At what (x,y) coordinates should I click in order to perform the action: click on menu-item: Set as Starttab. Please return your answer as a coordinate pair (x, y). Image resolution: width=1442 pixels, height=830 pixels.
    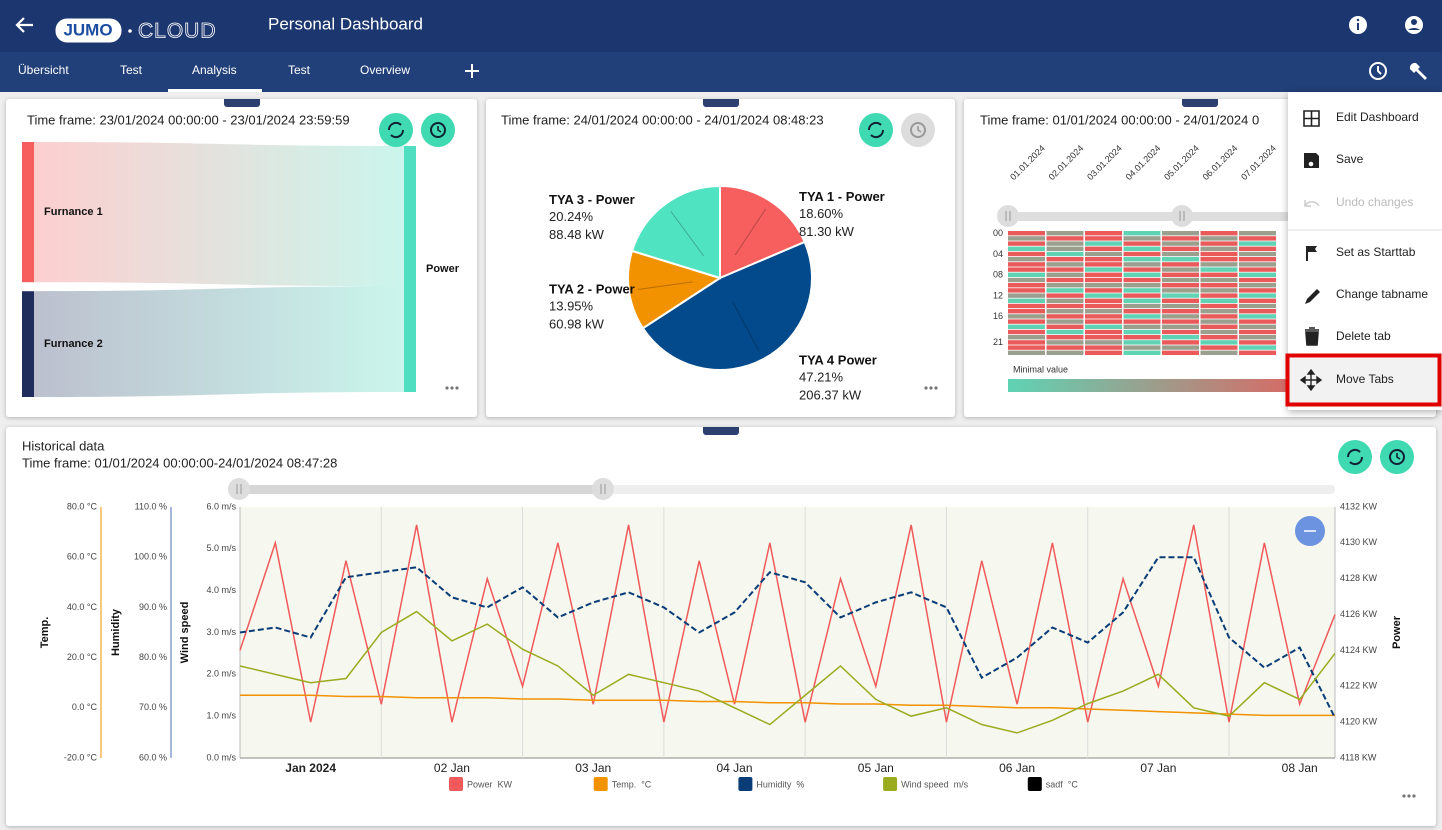
    Looking at the image, I should click on (1376, 252).